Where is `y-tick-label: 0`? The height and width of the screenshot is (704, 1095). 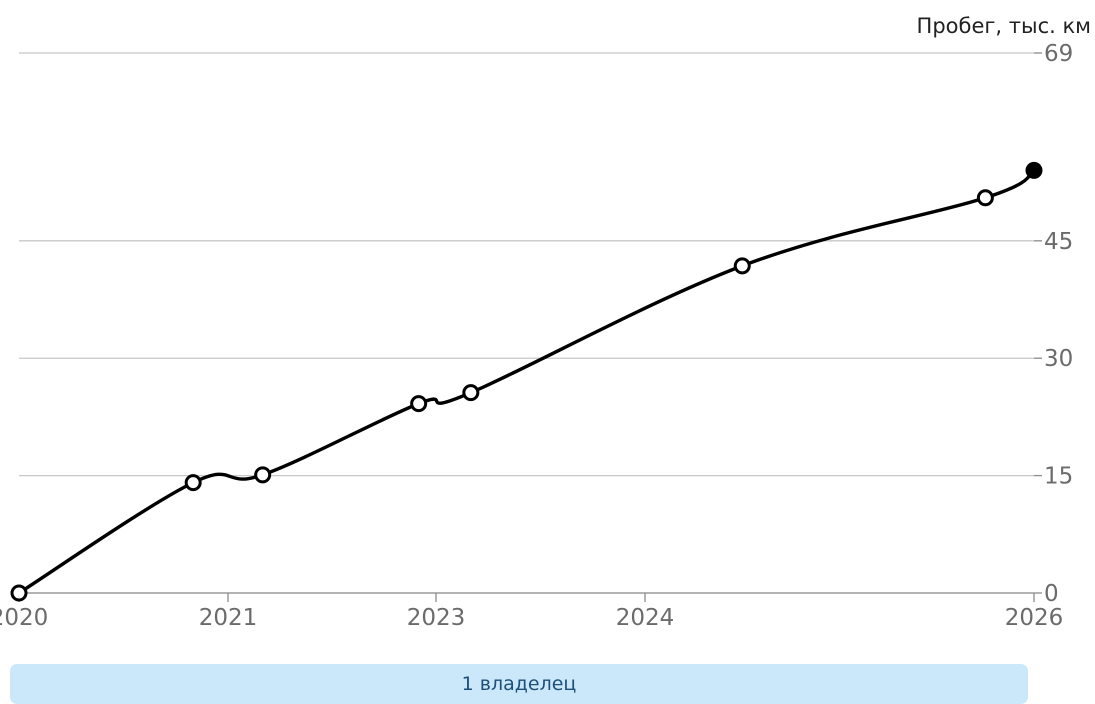
y-tick-label: 0 is located at coordinates (1051, 594).